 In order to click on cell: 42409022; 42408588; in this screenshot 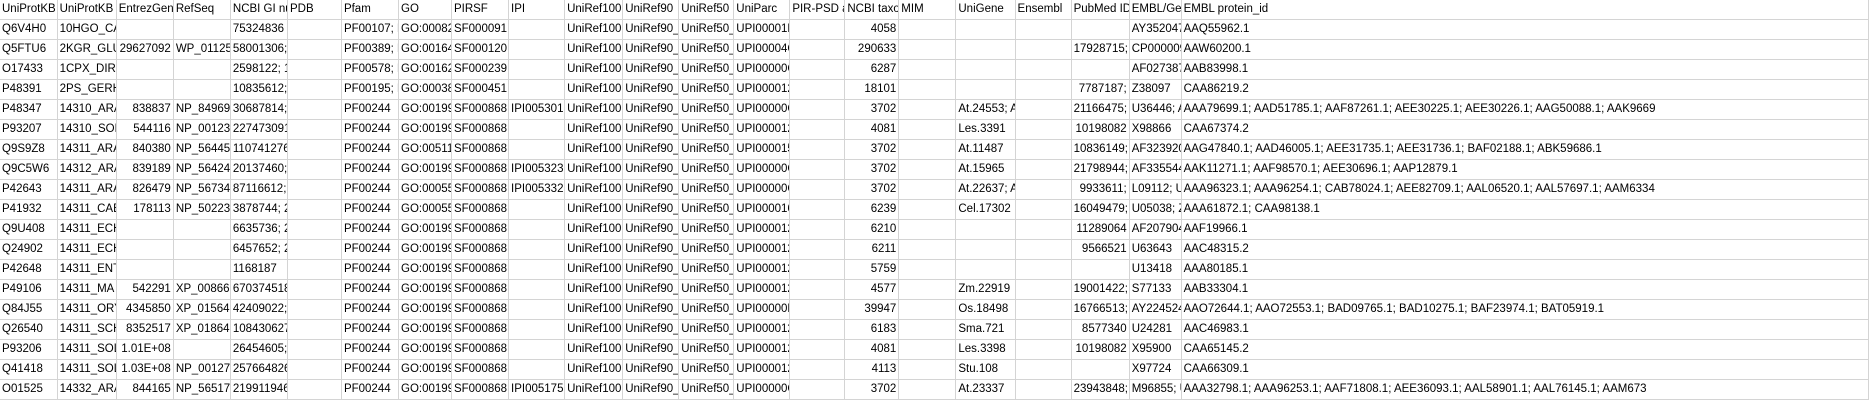, I will do `click(259, 309)`.